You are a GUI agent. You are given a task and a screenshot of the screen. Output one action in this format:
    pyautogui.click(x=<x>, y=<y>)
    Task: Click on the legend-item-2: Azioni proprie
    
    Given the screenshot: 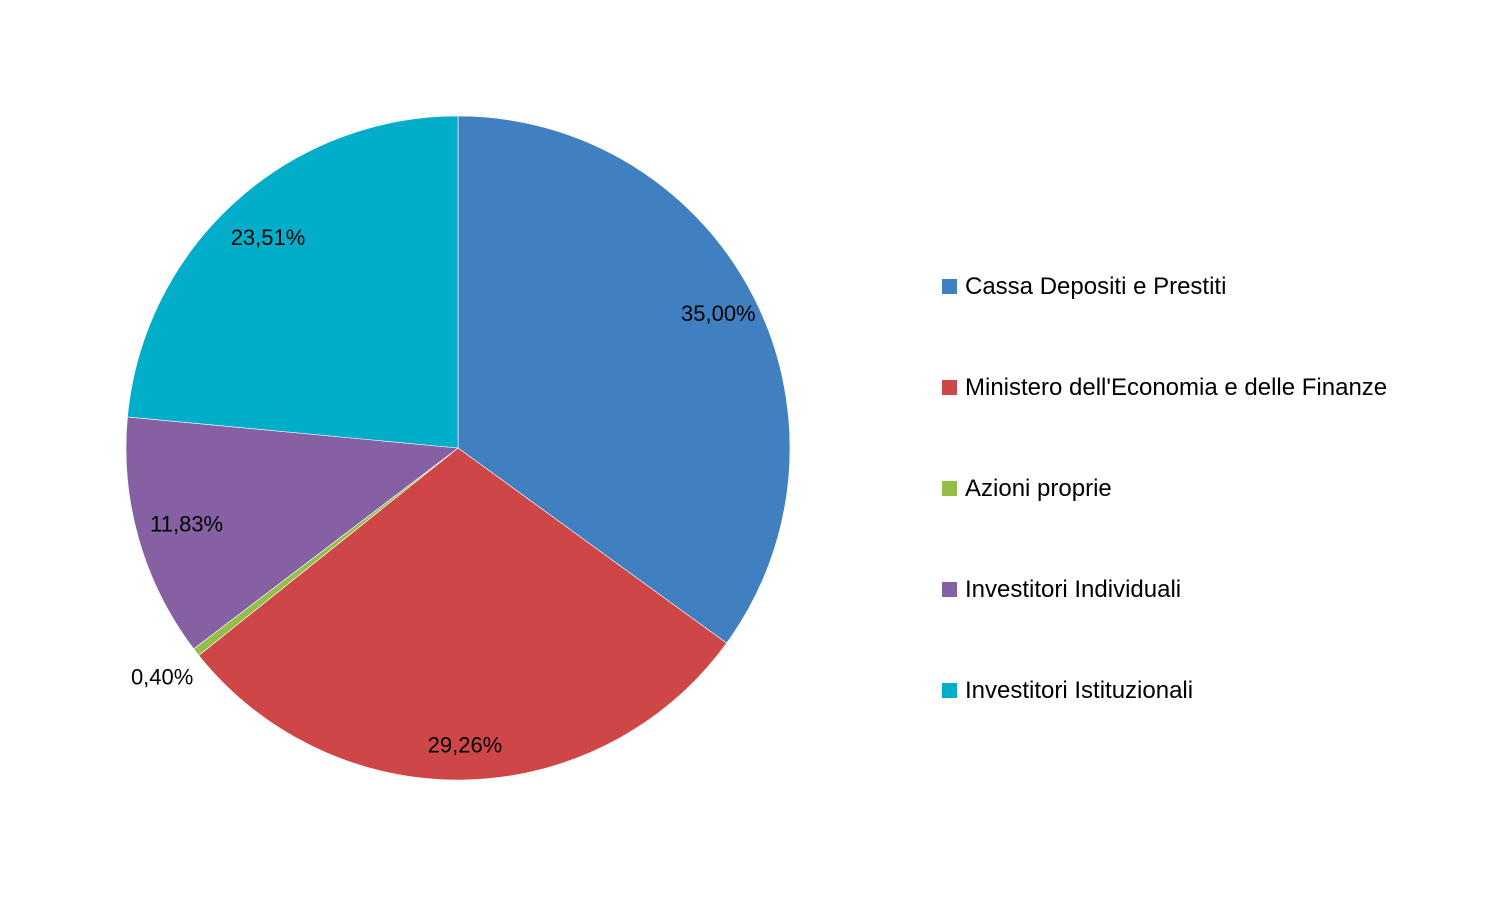 What is the action you would take?
    pyautogui.click(x=1164, y=488)
    